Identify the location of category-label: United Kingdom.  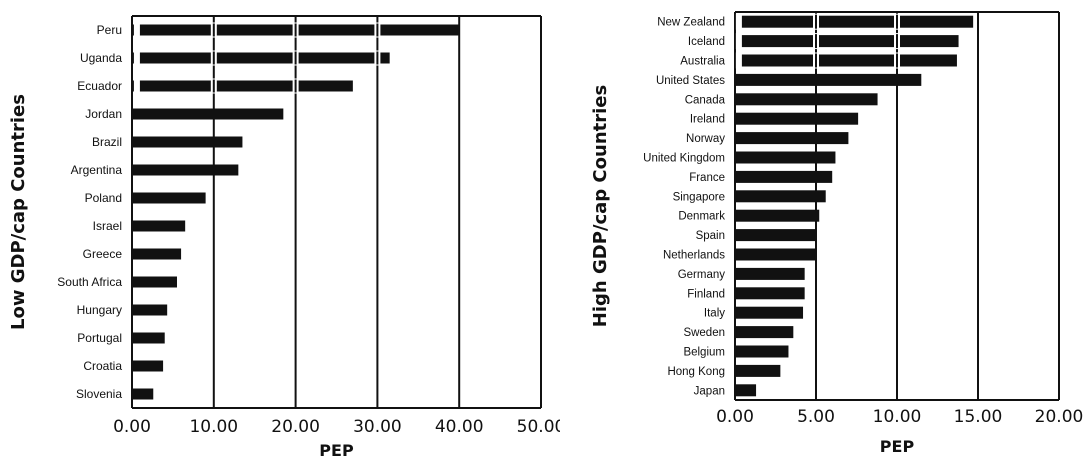
(684, 159).